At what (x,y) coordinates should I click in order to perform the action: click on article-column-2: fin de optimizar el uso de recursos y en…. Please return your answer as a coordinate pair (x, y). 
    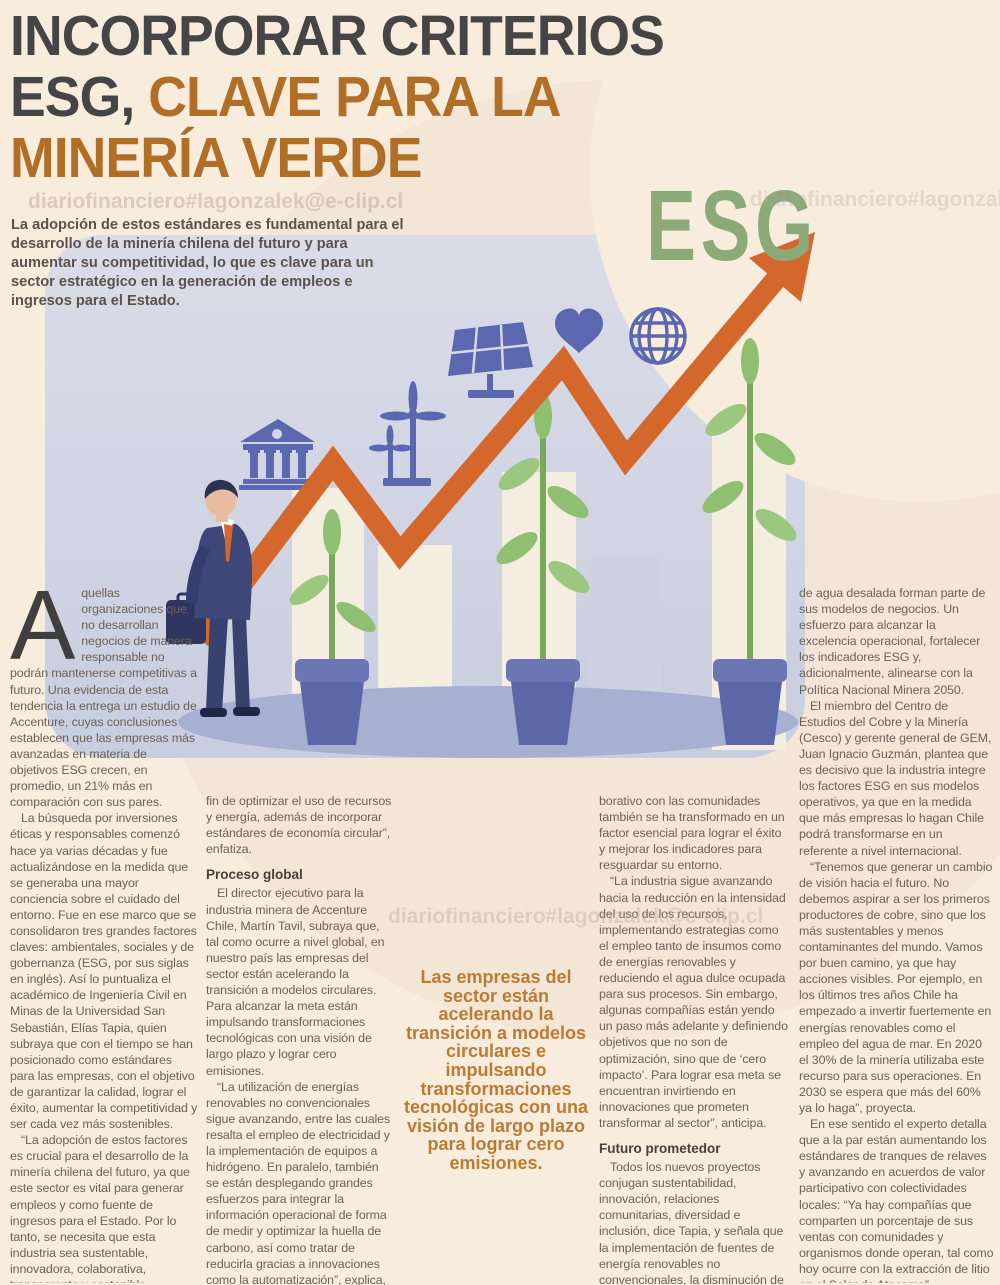
    Looking at the image, I should click on (300, 1039).